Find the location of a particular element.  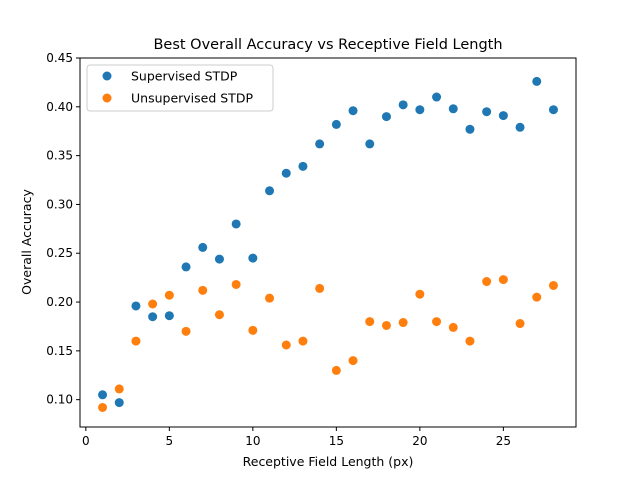

legend-label-unsupervised: Unsupervised STDP is located at coordinates (192, 98).